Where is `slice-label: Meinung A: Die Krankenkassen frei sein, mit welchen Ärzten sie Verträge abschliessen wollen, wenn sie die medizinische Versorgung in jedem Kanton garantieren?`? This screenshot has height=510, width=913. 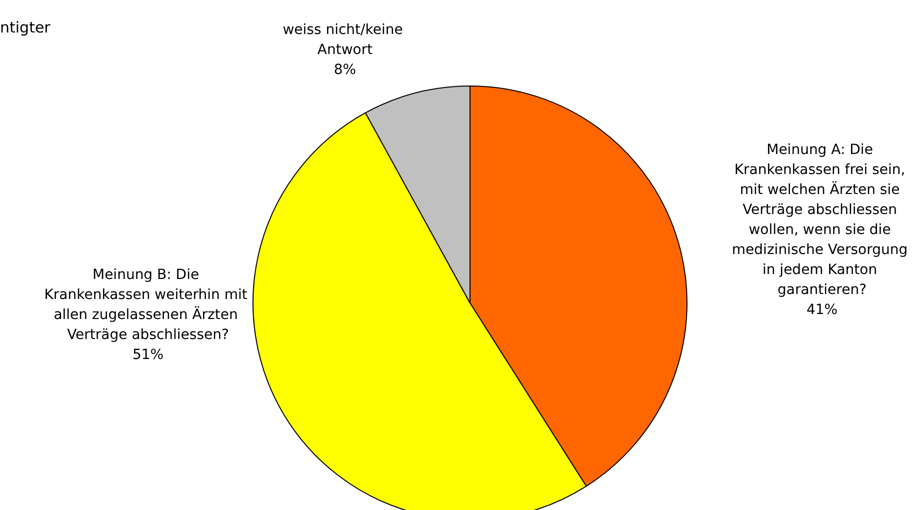 slice-label: Meinung A: Die Krankenkassen frei sein, mit welchen Ärzten sie Verträge abschliessen wollen, wenn sie die medizinische Versorgung in jedem Kanton garantieren? is located at coordinates (822, 220).